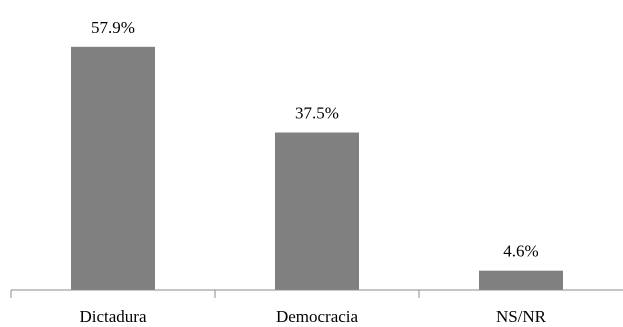 The width and height of the screenshot is (623, 327). What do you see at coordinates (317, 113) in the screenshot?
I see `data-label: 37.5%` at bounding box center [317, 113].